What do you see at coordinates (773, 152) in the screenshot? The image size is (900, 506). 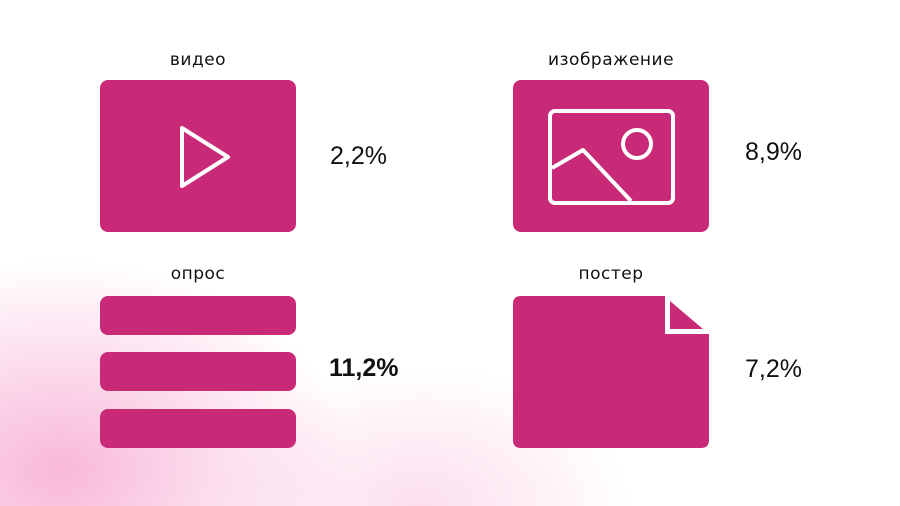 I see `image-value: 8,9%` at bounding box center [773, 152].